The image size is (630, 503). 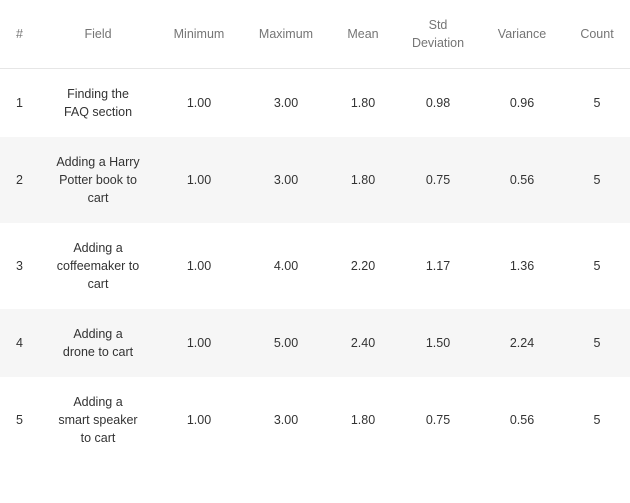 What do you see at coordinates (438, 25) in the screenshot?
I see `header-std-line1: Std` at bounding box center [438, 25].